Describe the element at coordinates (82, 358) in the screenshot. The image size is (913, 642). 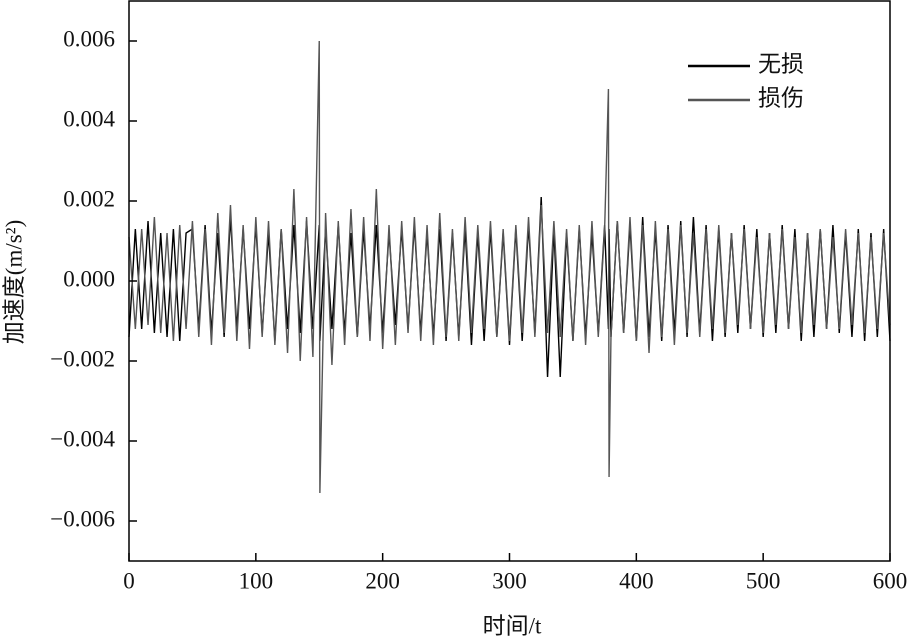
I see `y-tick-label: −0.002` at that location.